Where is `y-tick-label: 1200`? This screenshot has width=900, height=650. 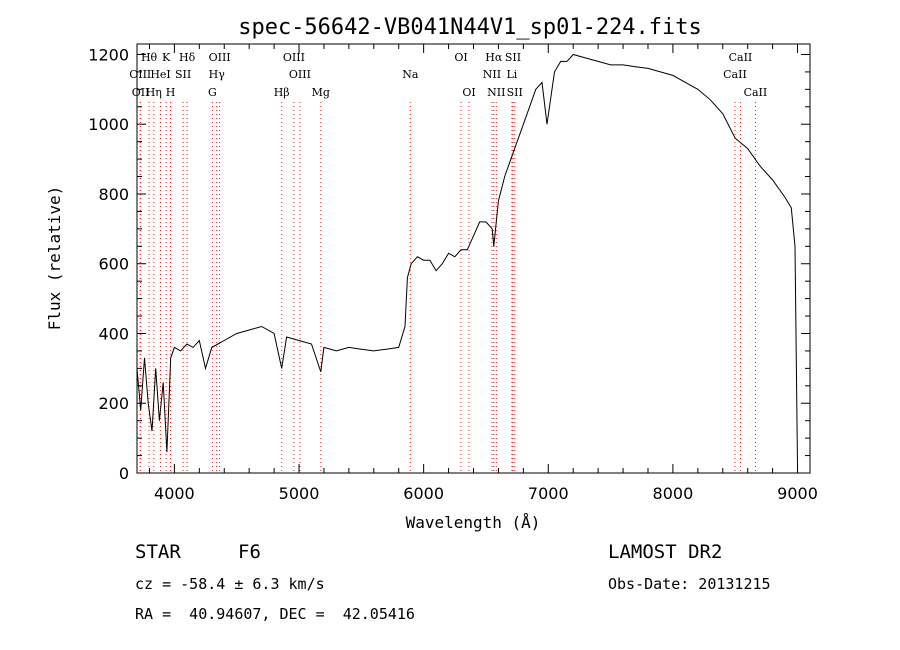
y-tick-label: 1200 is located at coordinates (108, 54).